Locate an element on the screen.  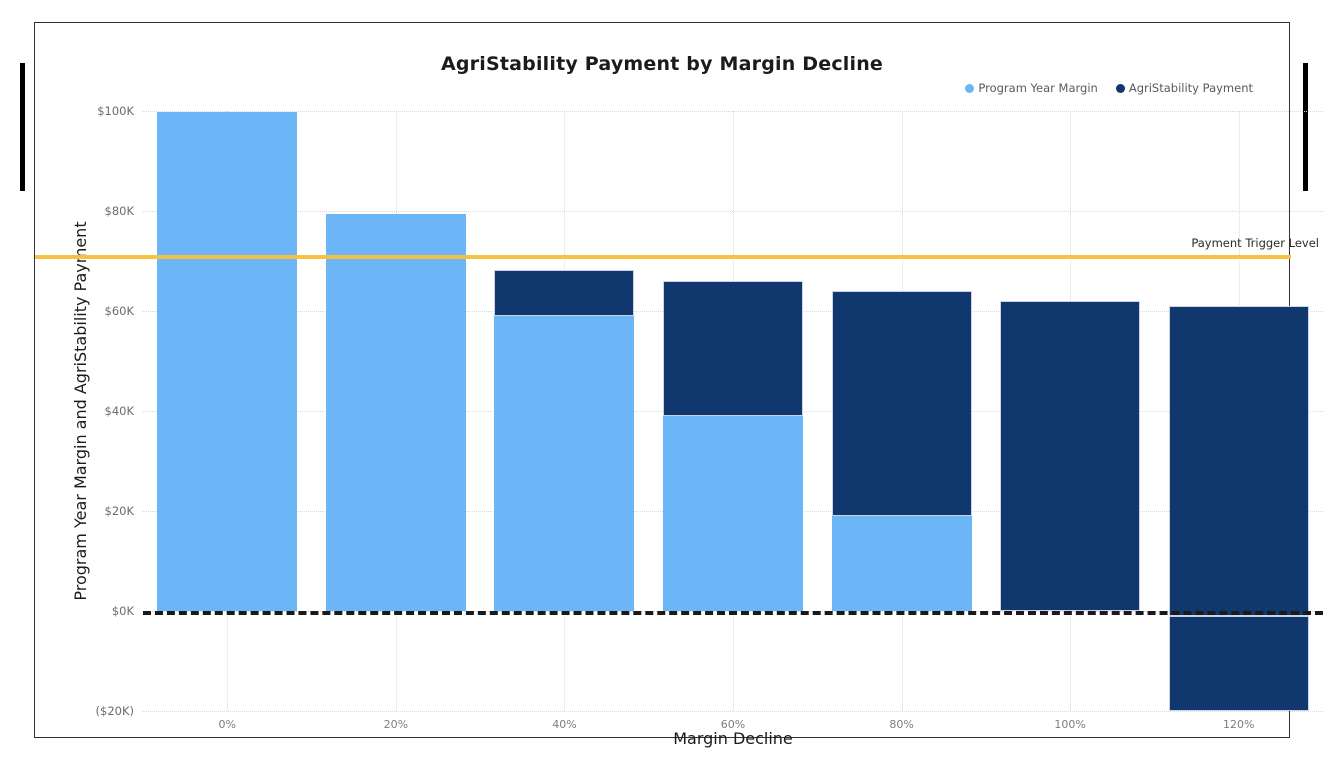
y-axis-tick-label: $20K is located at coordinates (119, 511).